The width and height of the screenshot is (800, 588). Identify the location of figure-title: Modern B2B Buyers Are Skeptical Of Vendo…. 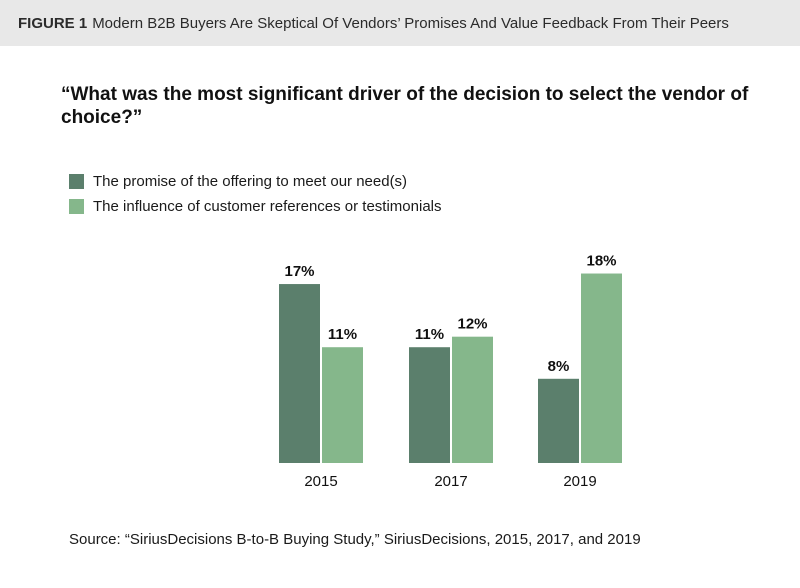
(410, 23).